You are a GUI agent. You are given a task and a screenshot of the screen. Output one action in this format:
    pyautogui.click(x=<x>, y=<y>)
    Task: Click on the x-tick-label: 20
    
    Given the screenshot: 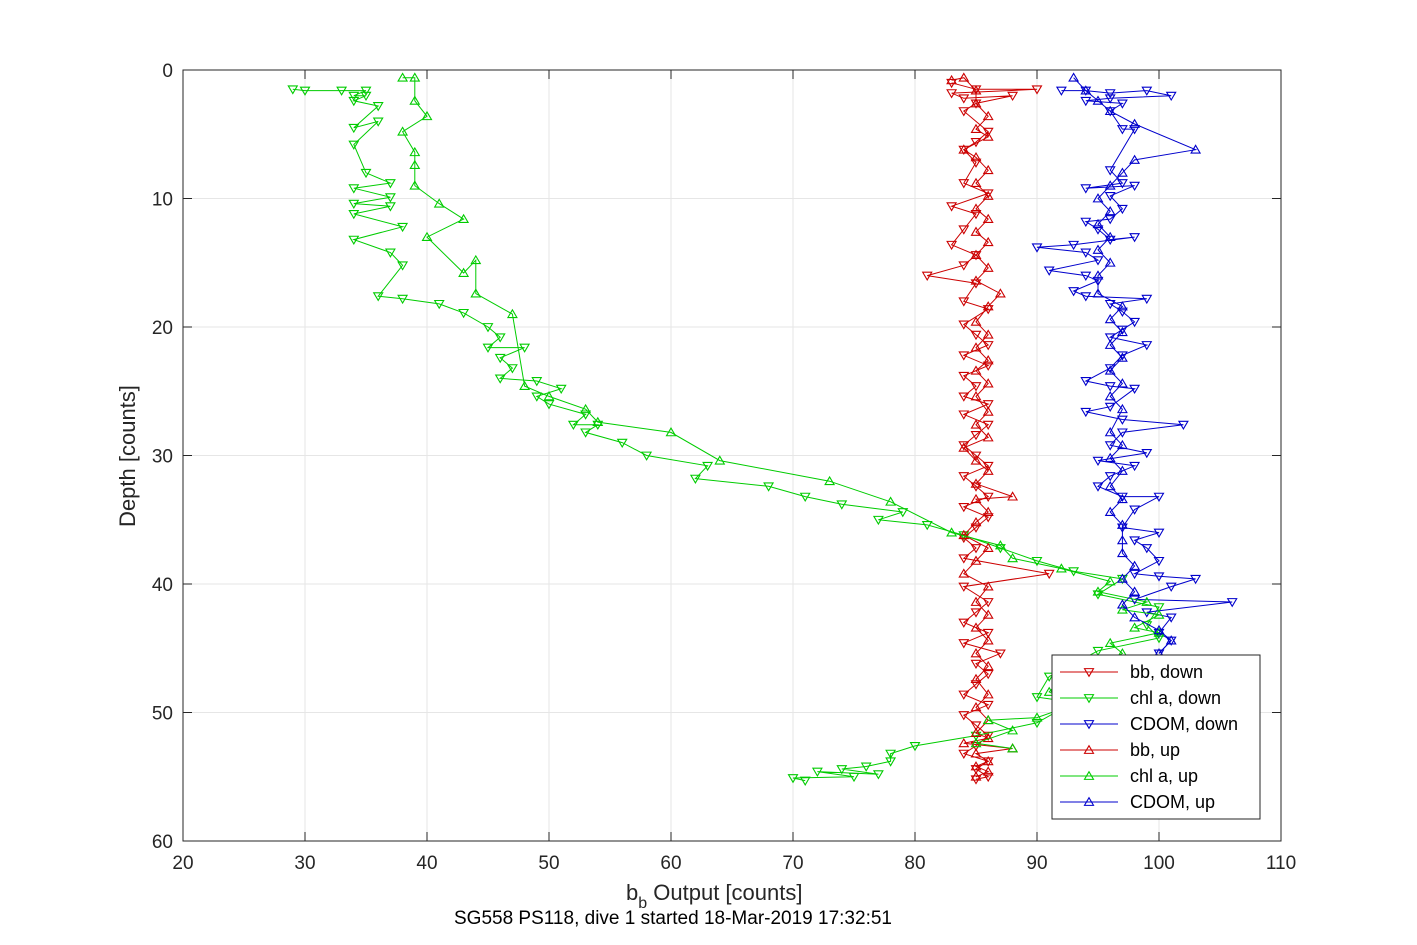 What is the action you would take?
    pyautogui.click(x=182, y=863)
    